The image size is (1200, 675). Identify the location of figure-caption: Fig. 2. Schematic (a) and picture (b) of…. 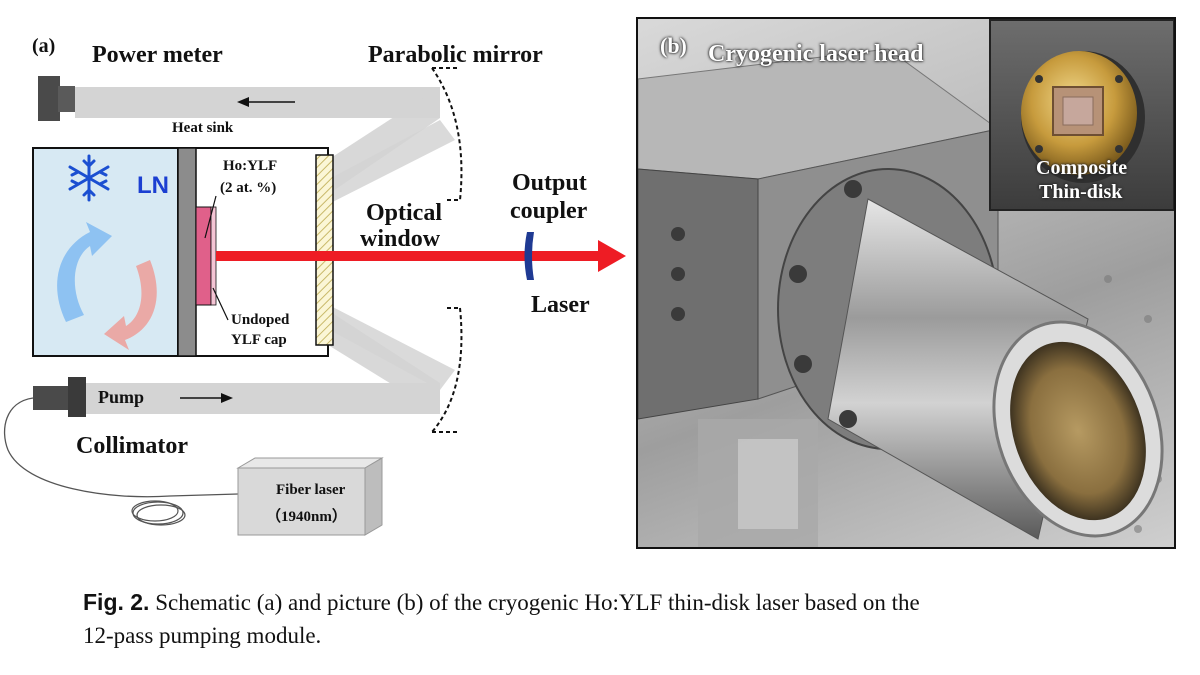
(613, 619).